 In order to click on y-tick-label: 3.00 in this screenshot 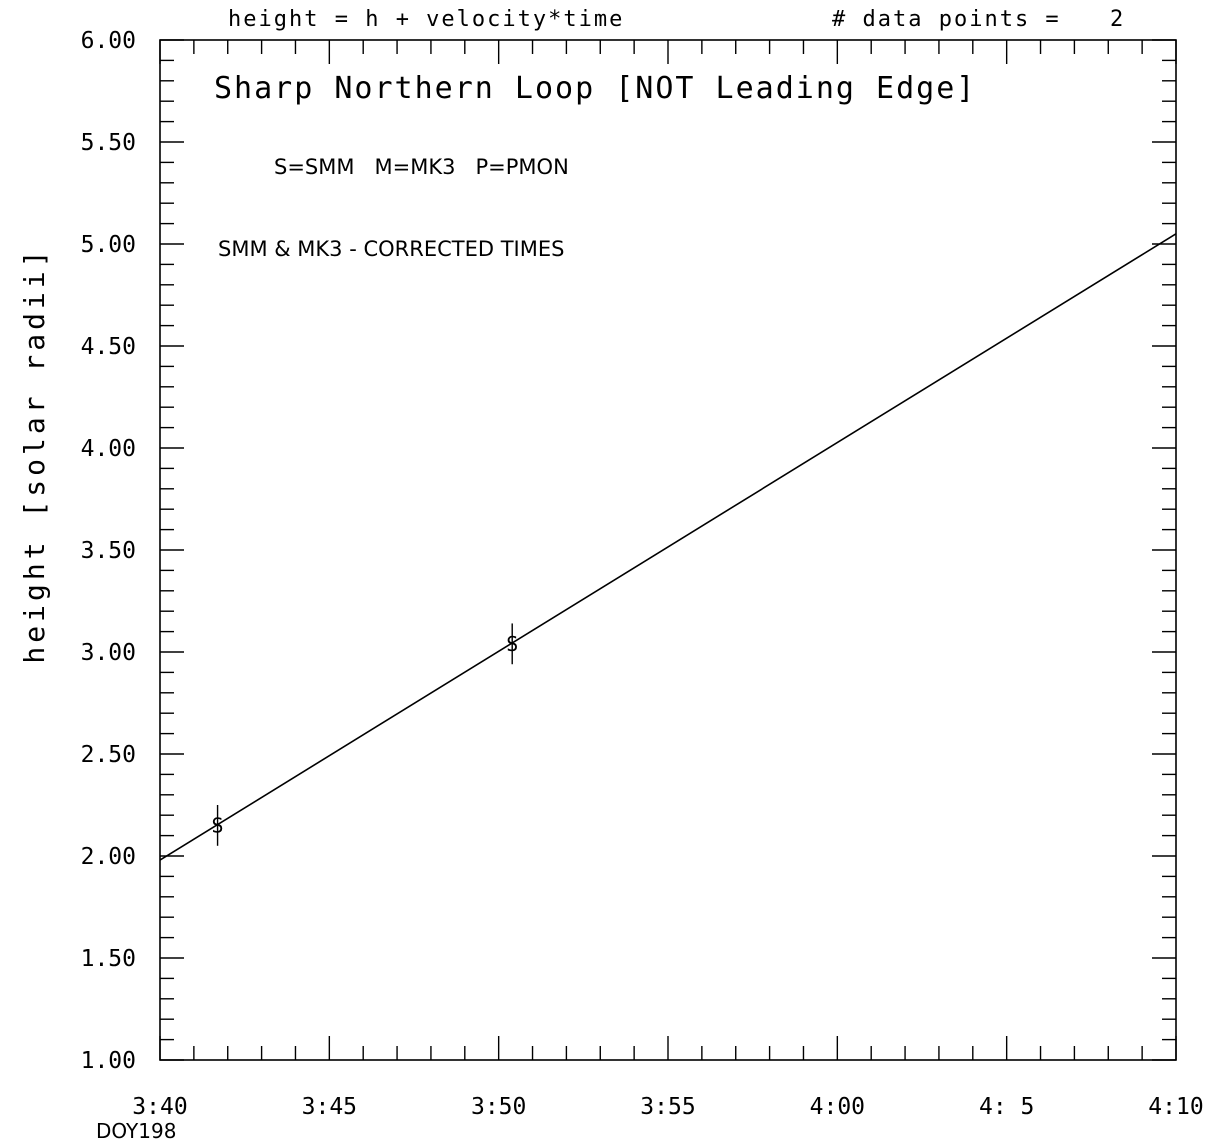, I will do `click(108, 653)`.